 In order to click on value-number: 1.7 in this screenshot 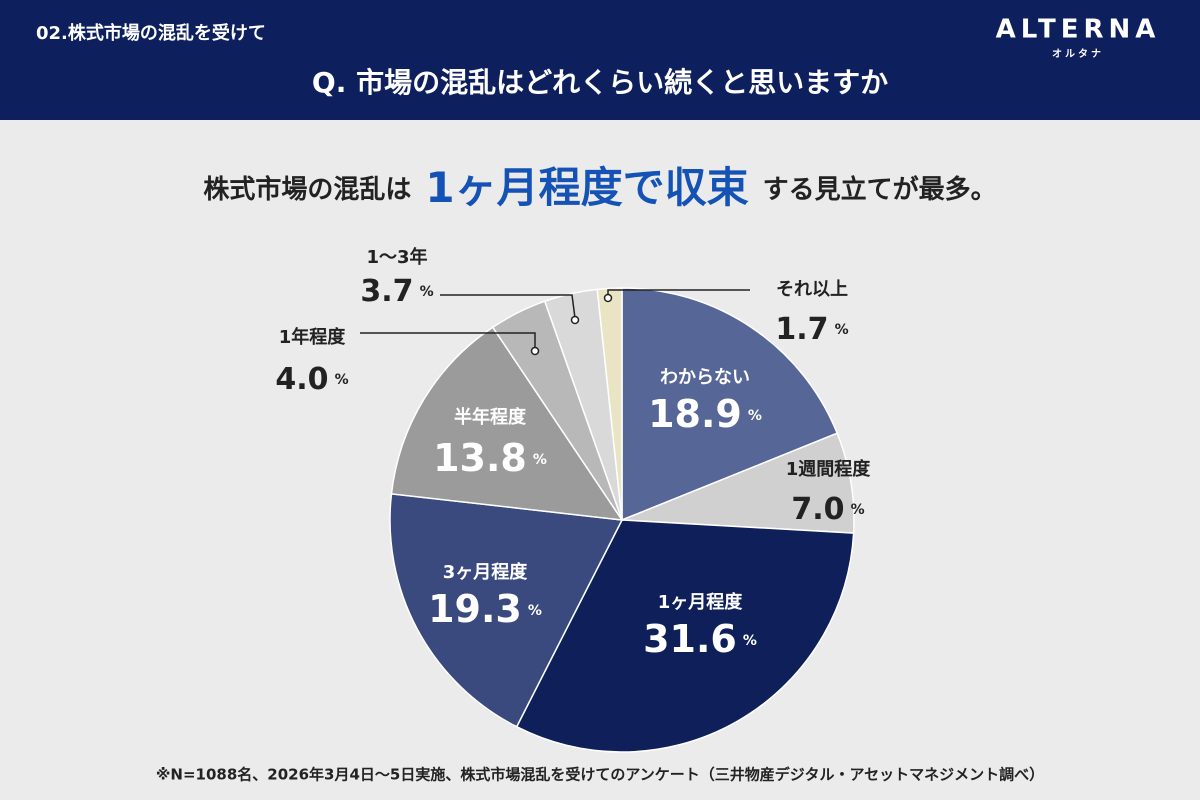, I will do `click(801, 329)`.